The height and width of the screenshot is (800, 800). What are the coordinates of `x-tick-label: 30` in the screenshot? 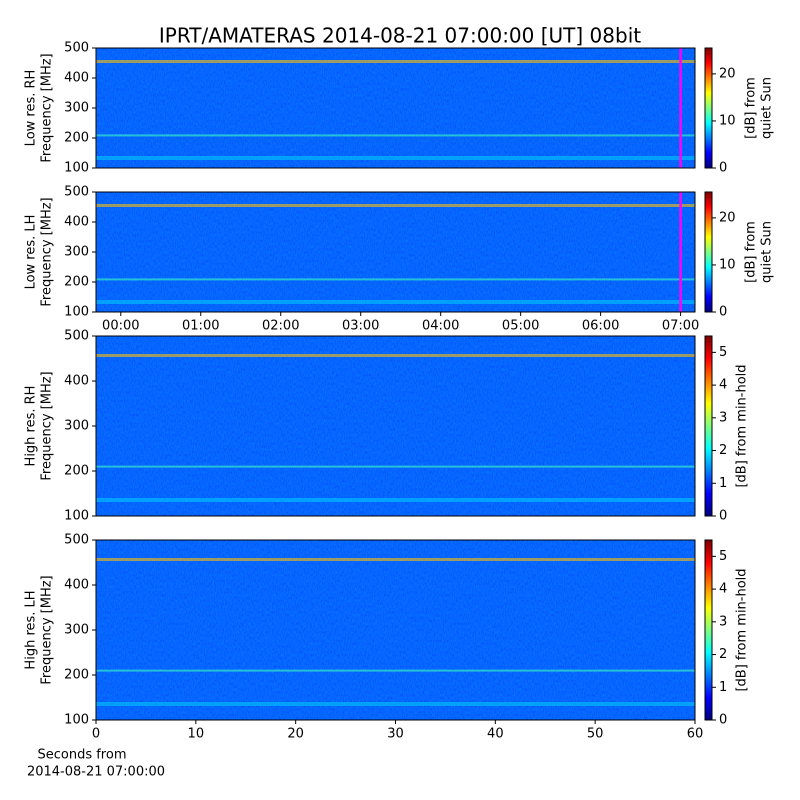 It's located at (395, 734).